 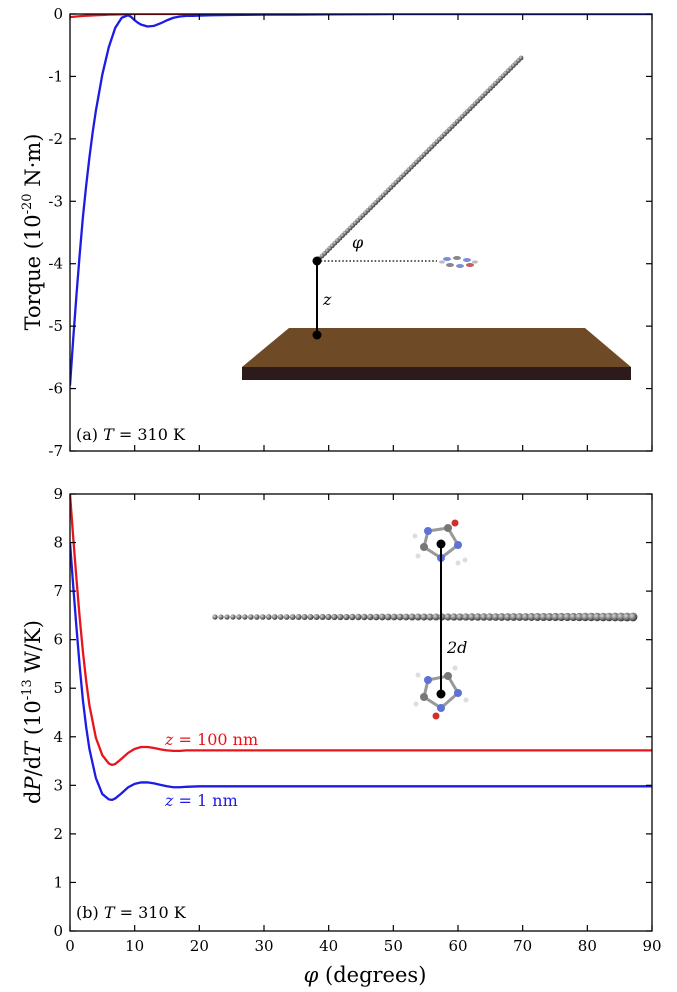 I want to click on molecule-pair-edge-on, so click(x=458, y=262).